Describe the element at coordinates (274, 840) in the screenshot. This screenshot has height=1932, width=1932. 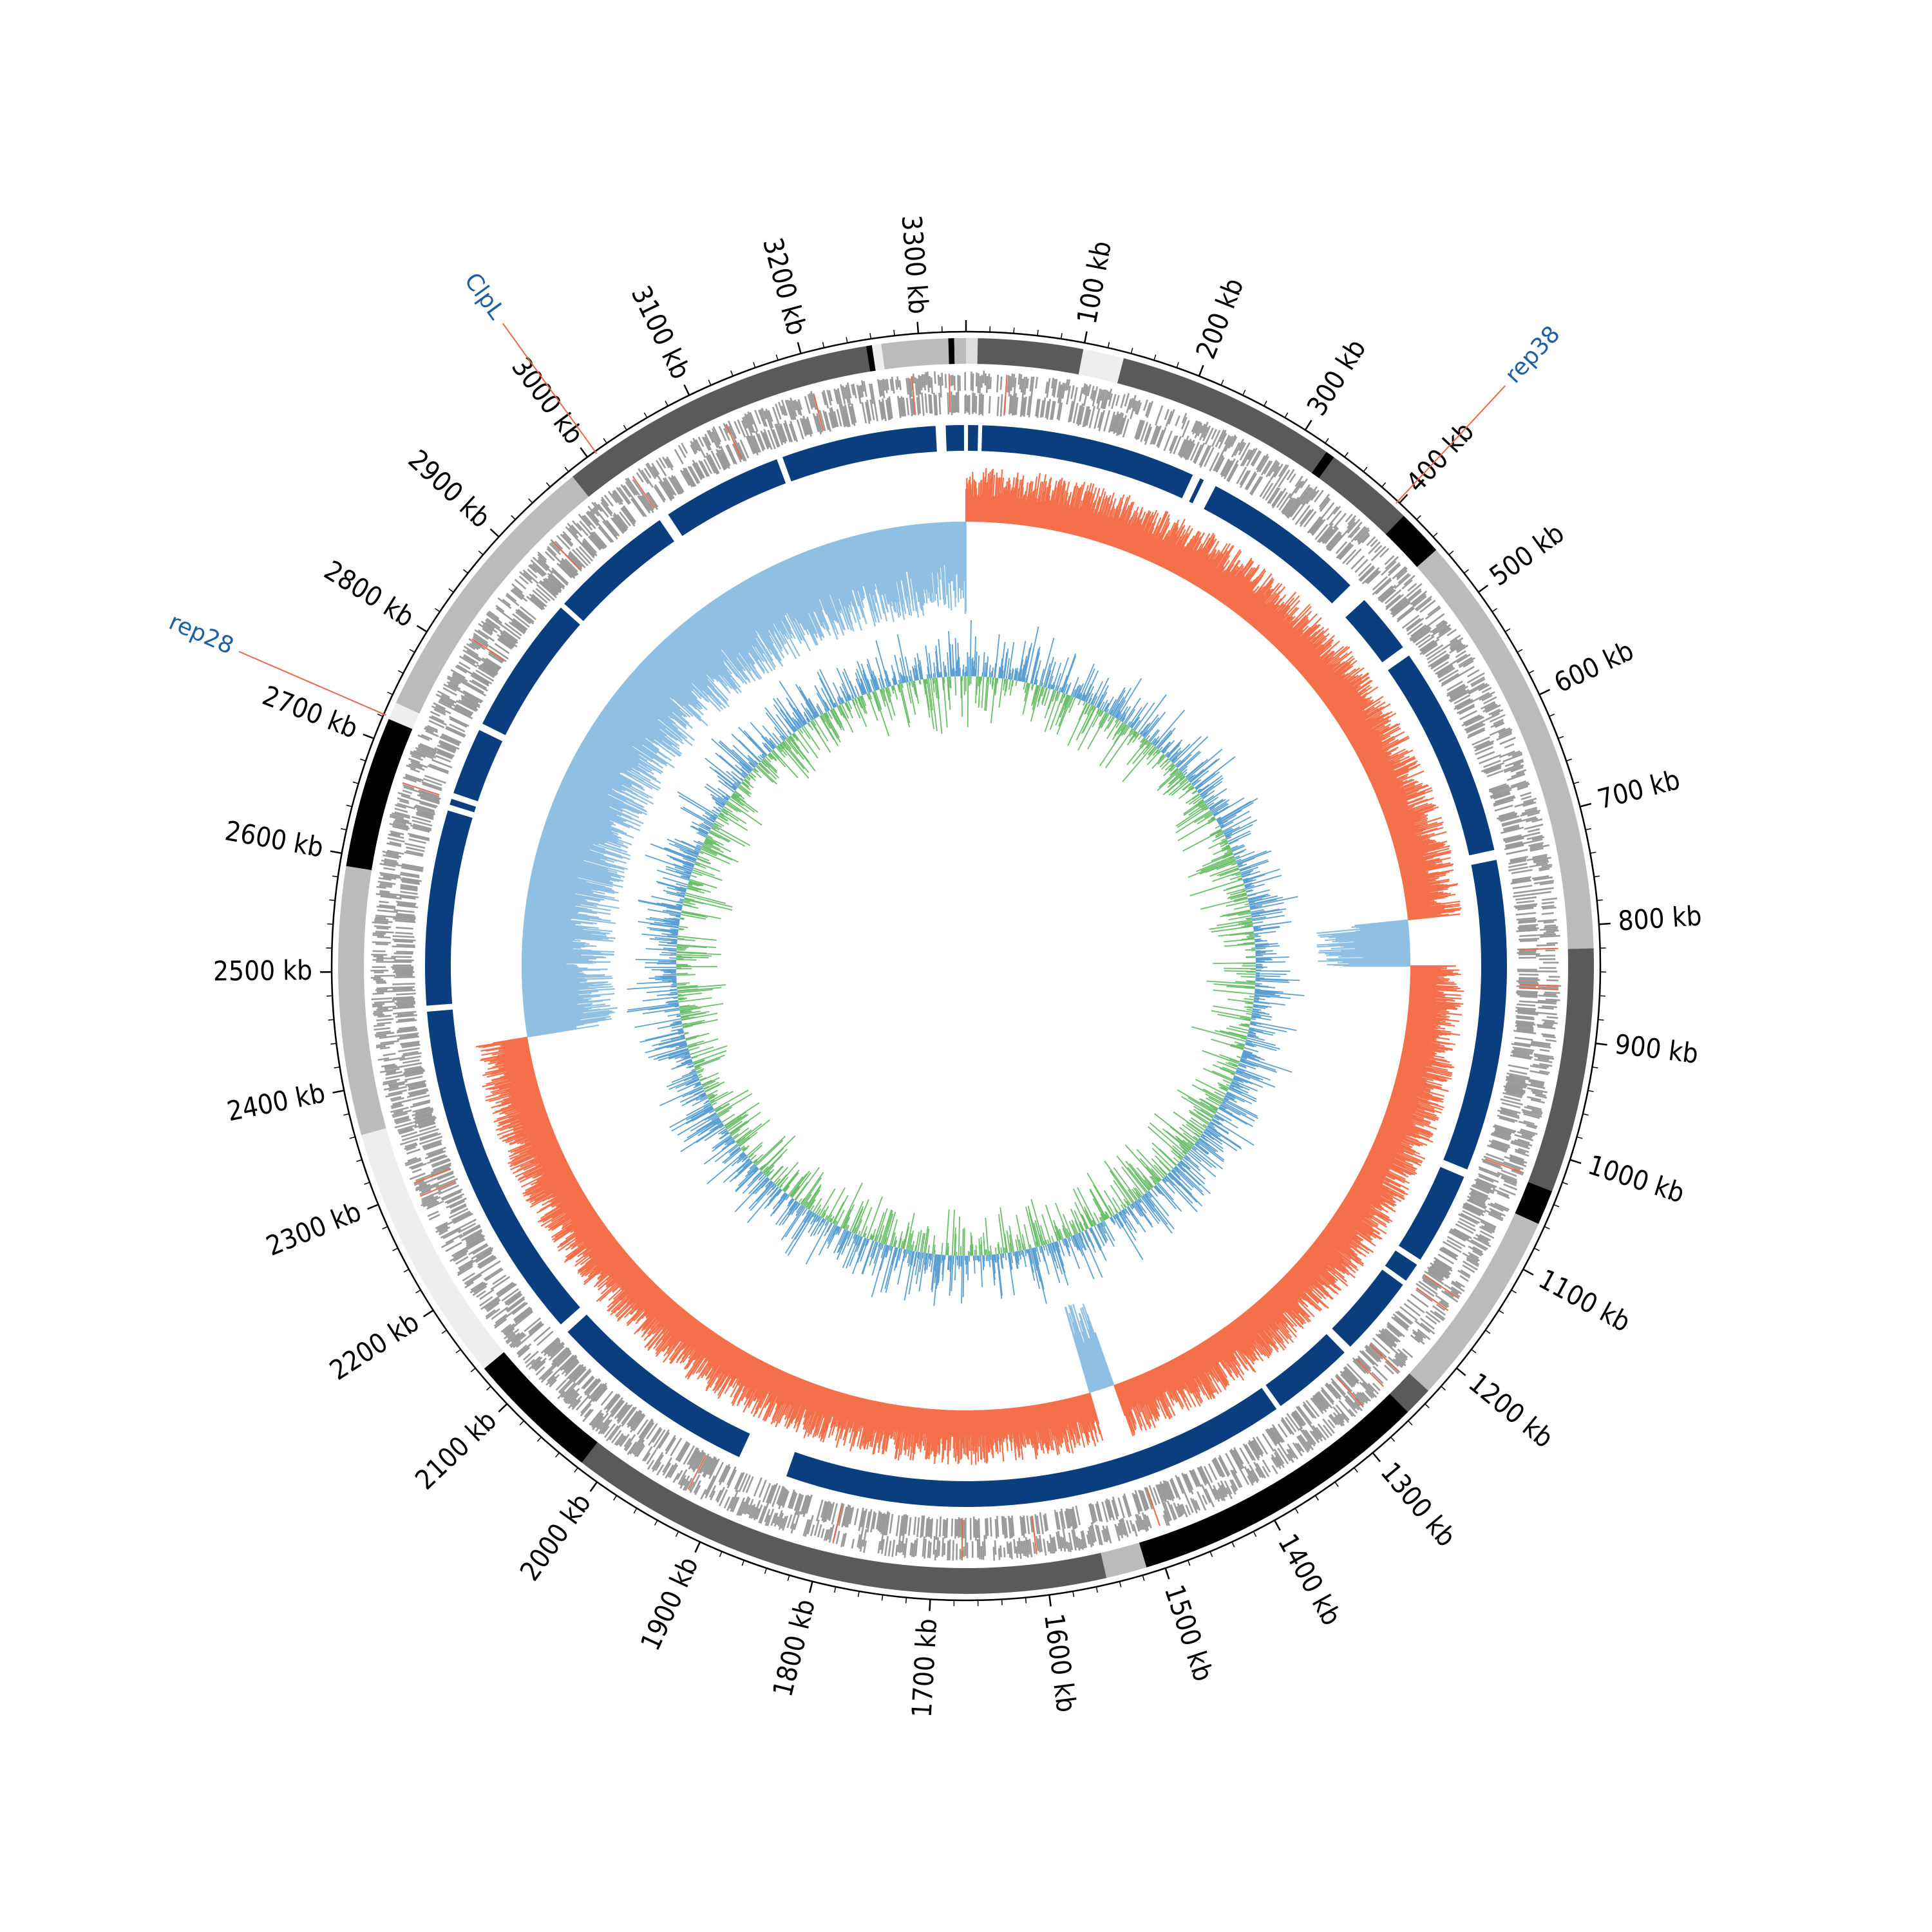
I see `tick-label: 2600 kb` at that location.